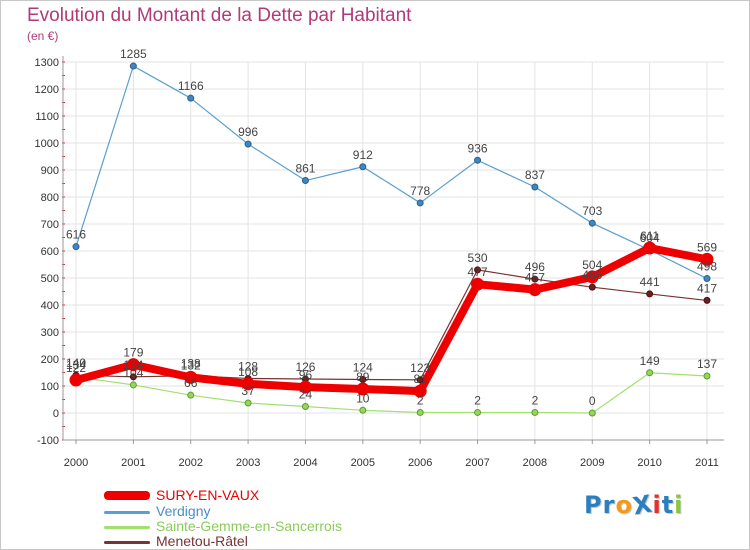 Image resolution: width=750 pixels, height=550 pixels. What do you see at coordinates (76, 463) in the screenshot?
I see `x-tick-label: 2000` at bounding box center [76, 463].